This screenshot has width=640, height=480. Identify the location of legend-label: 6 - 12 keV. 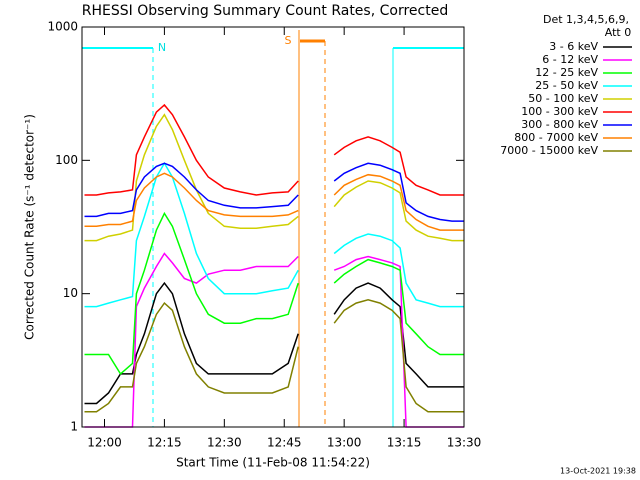
(570, 59).